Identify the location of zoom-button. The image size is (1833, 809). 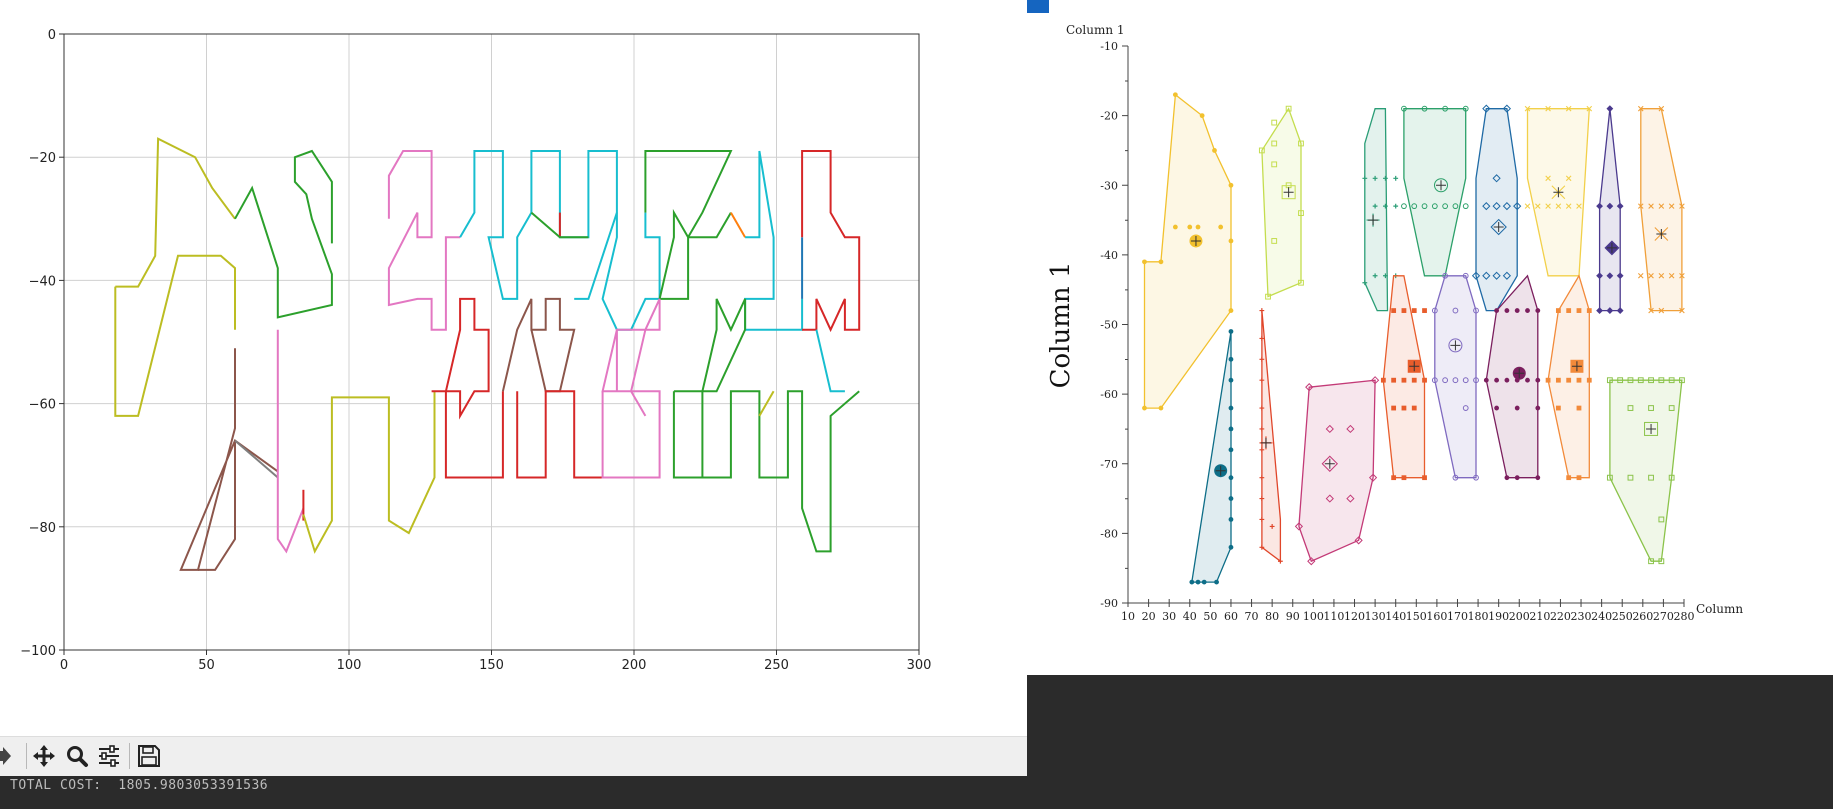
(77, 756).